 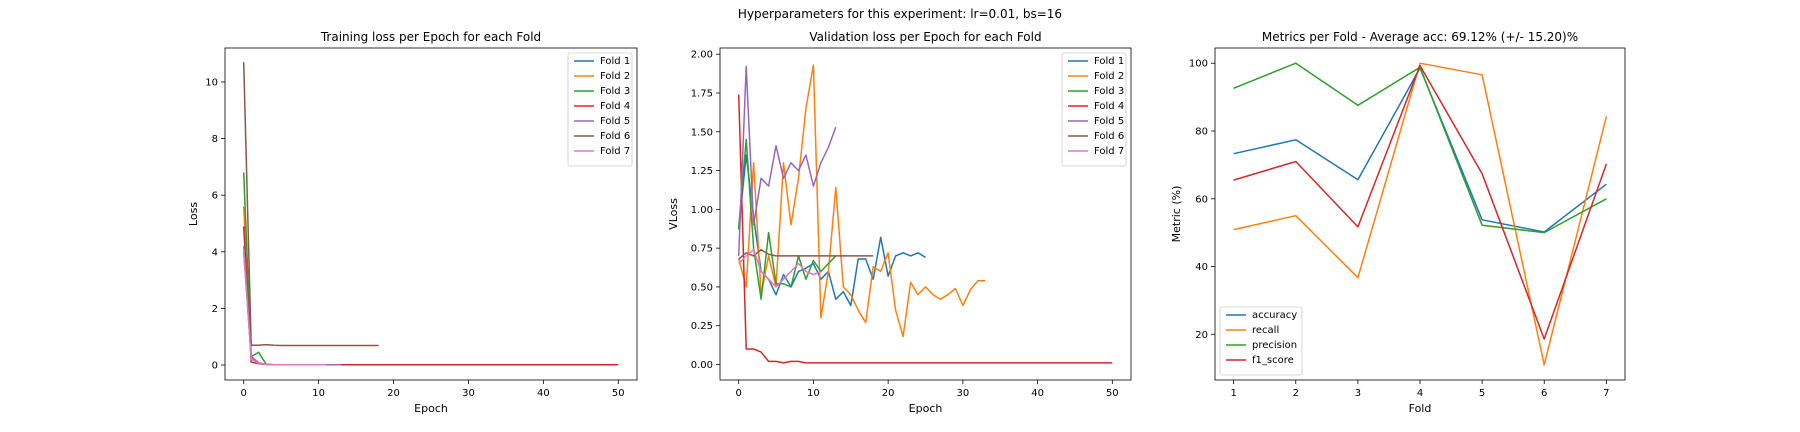 What do you see at coordinates (215, 196) in the screenshot?
I see `y-tick-label: 6` at bounding box center [215, 196].